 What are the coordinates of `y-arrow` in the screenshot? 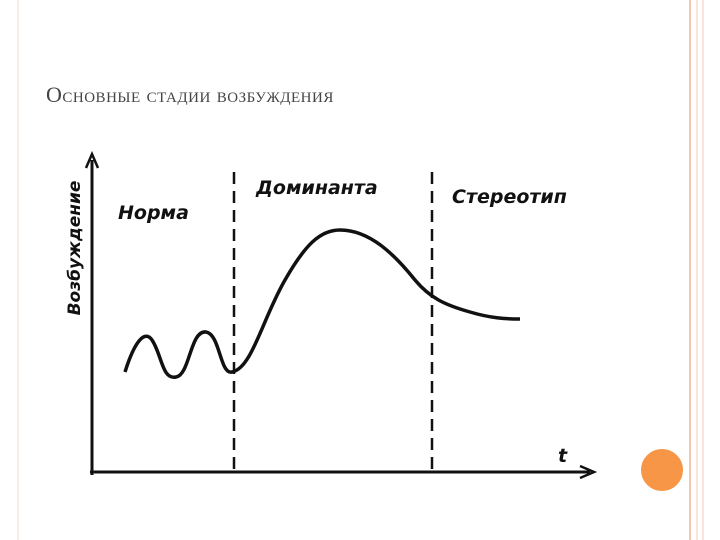 It's located at (92, 159).